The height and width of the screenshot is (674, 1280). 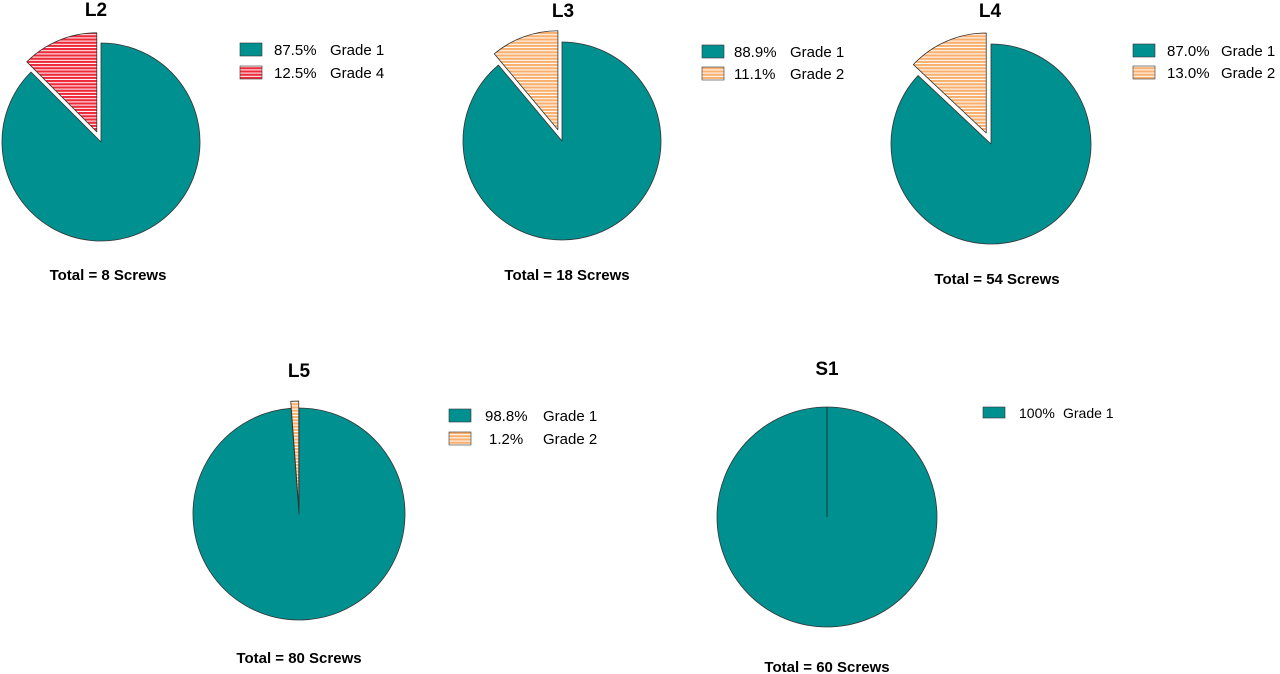 I want to click on legend-percent: 13.0%, so click(x=1188, y=73).